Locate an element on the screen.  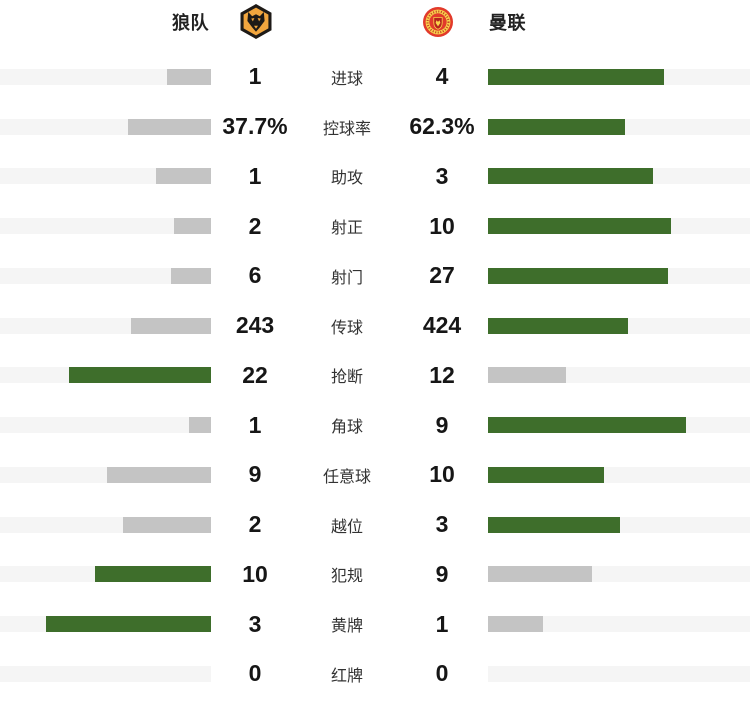
away-value: 12 is located at coordinates (442, 374).